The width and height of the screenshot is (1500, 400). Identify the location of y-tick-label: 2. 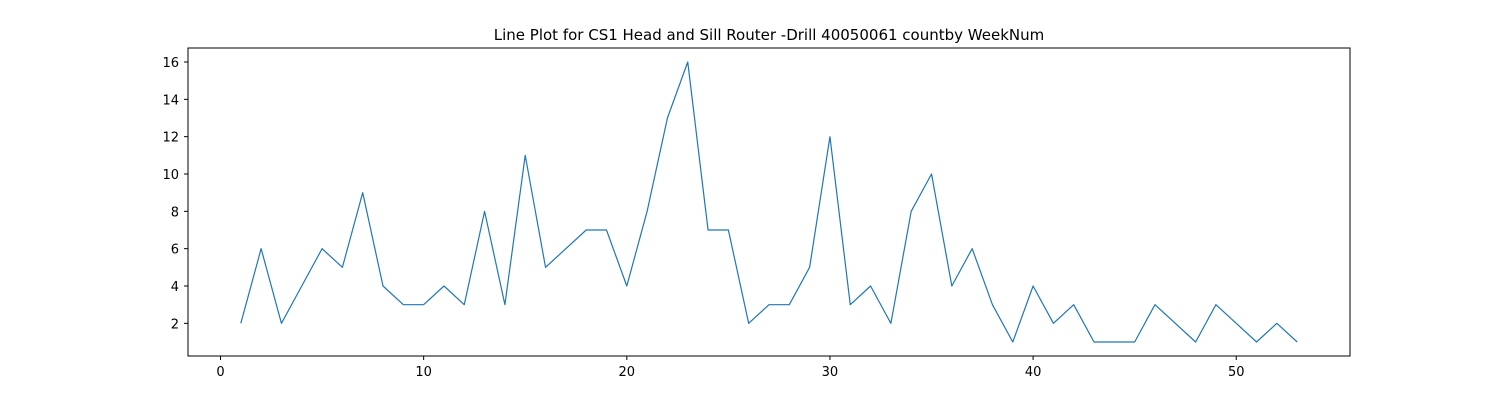
(175, 324).